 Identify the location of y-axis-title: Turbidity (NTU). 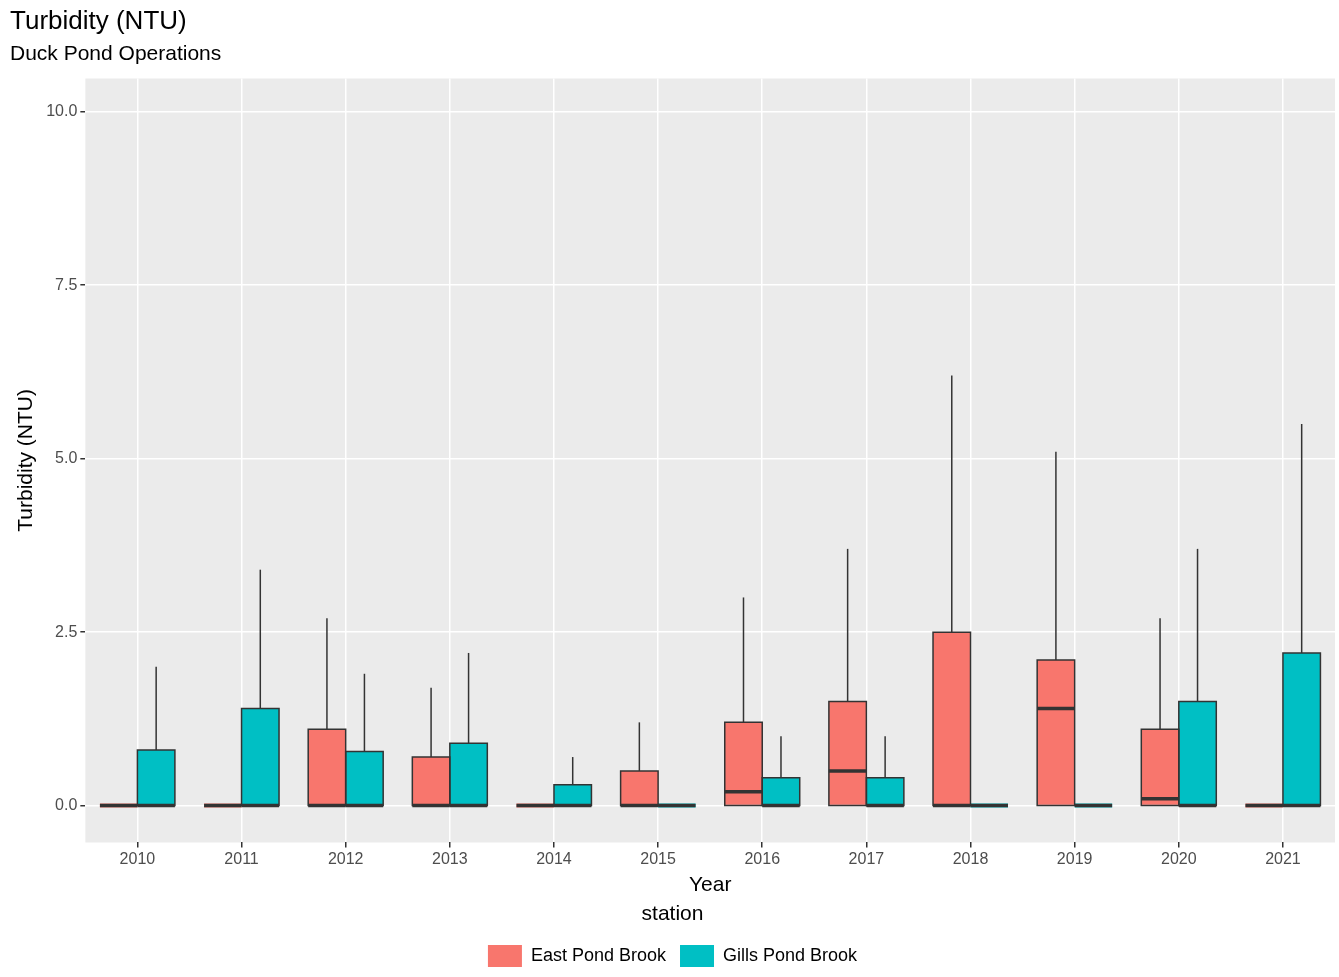
(25, 460).